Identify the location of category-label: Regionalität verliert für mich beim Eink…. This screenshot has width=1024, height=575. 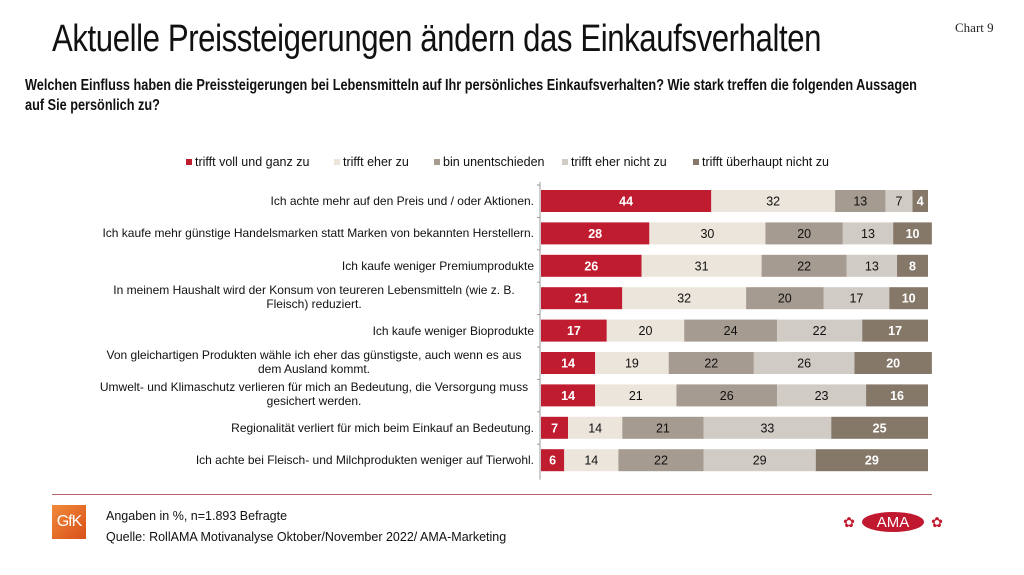
(382, 427).